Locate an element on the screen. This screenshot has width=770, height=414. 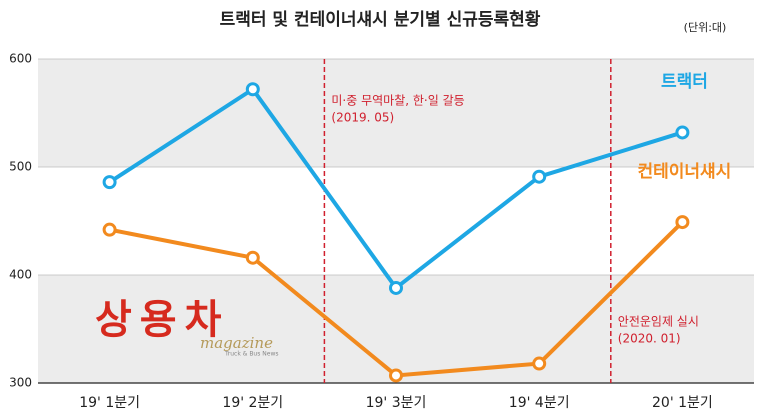
x-tick-label: 19' 3분기 is located at coordinates (396, 403).